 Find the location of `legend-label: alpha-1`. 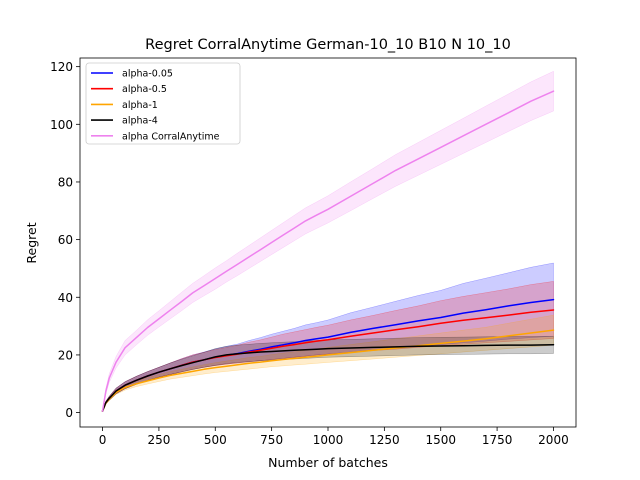

legend-label: alpha-1 is located at coordinates (140, 105).